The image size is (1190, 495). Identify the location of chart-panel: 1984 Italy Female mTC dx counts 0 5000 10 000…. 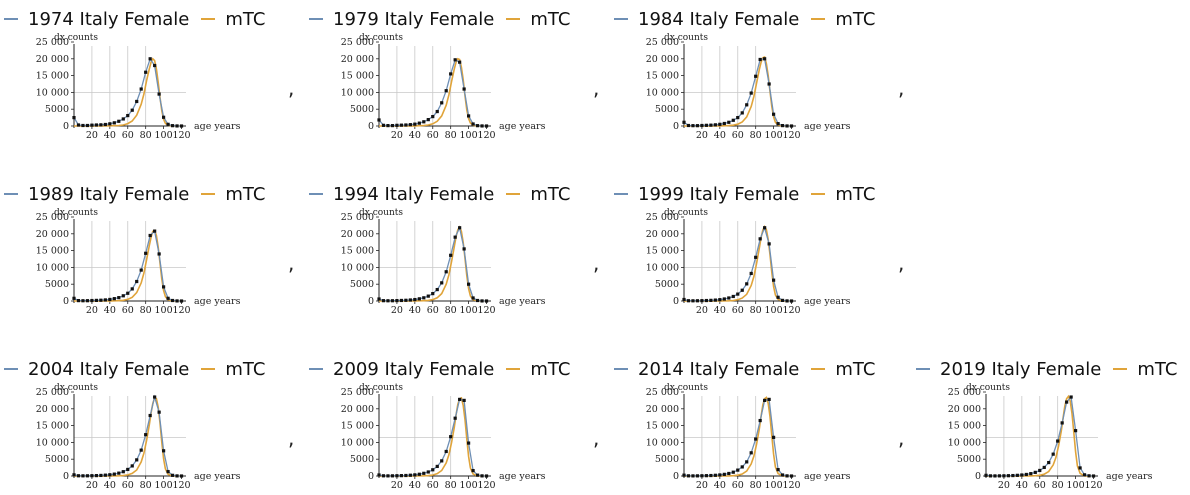
(764, 74).